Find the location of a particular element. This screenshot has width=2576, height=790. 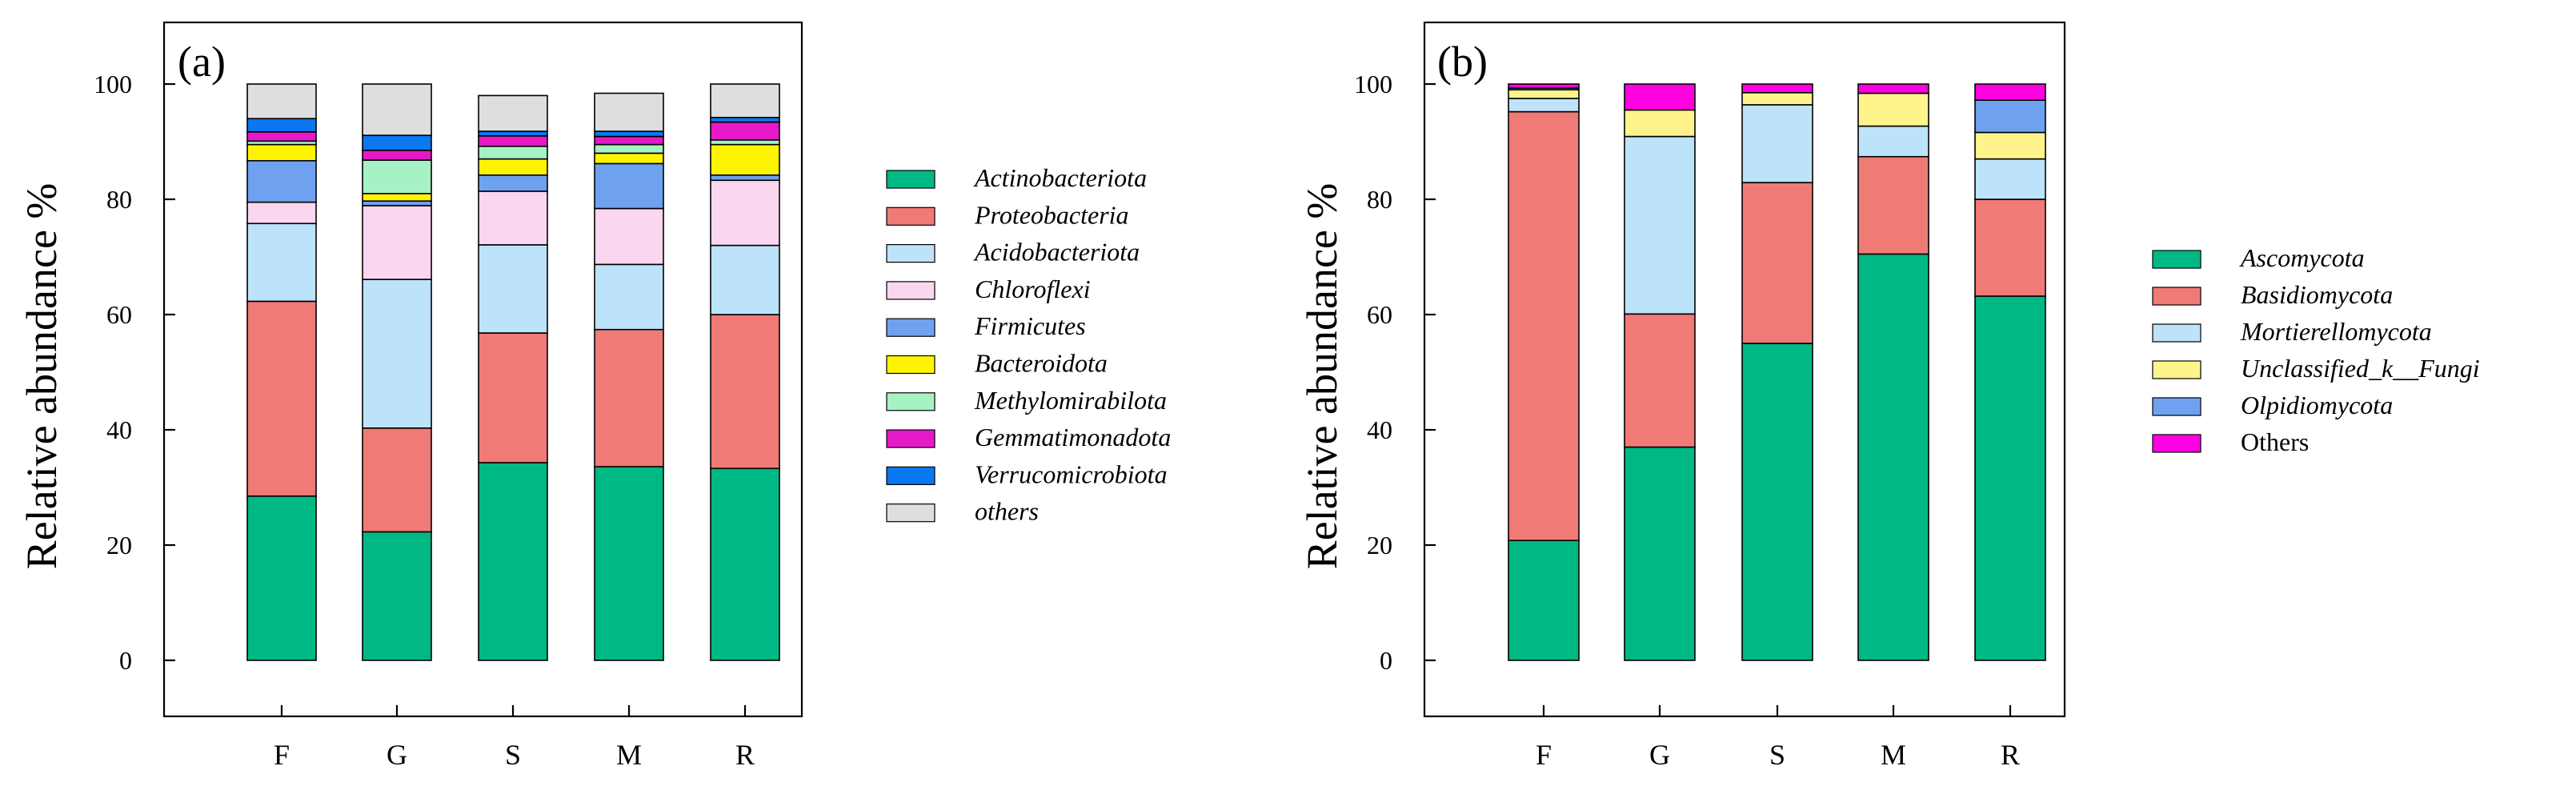

bar-g-methylomirabilota is located at coordinates (397, 176).